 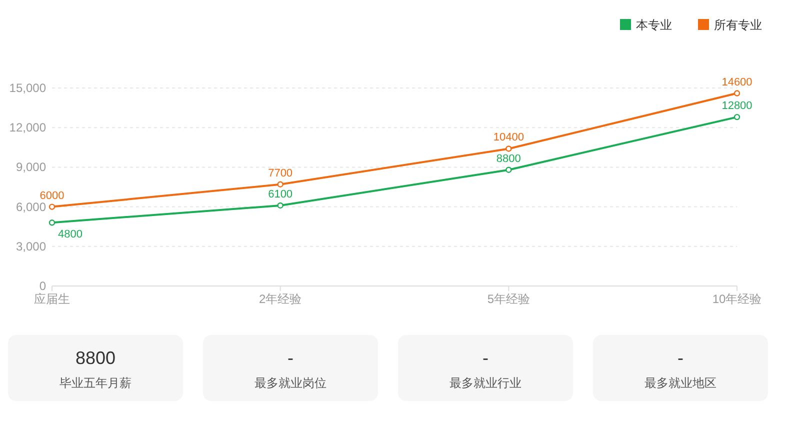 What do you see at coordinates (737, 82) in the screenshot?
I see `data-label: 14600` at bounding box center [737, 82].